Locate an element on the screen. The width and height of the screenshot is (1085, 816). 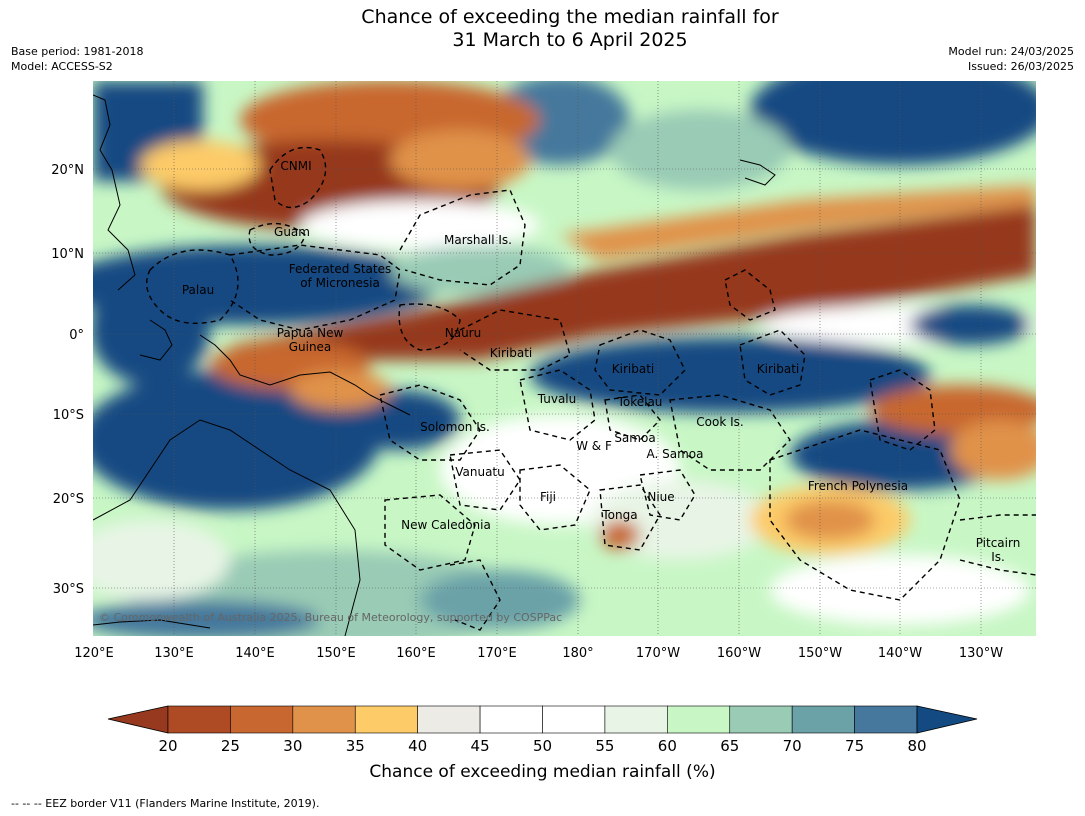
label-wallis-futuna: W & F is located at coordinates (594, 446).